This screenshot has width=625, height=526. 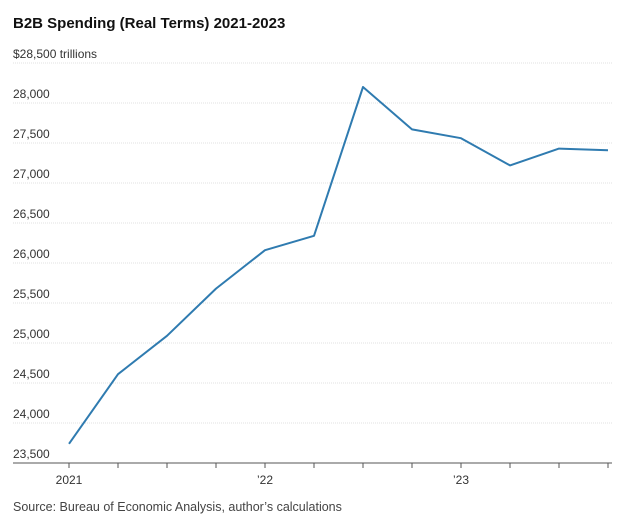 What do you see at coordinates (31, 174) in the screenshot?
I see `y-tick-label: 27,000` at bounding box center [31, 174].